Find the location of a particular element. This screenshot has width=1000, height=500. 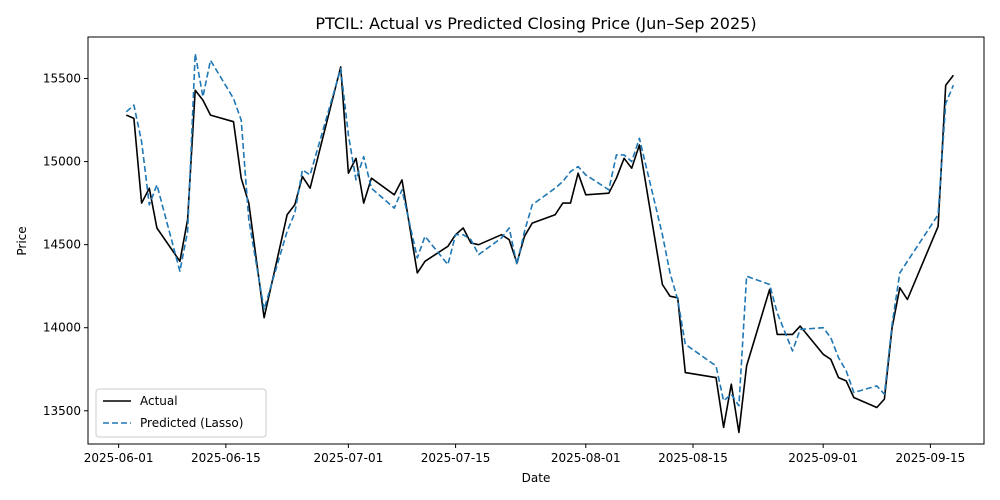

legend: Actual Predicted (Lasso) is located at coordinates (181, 413).